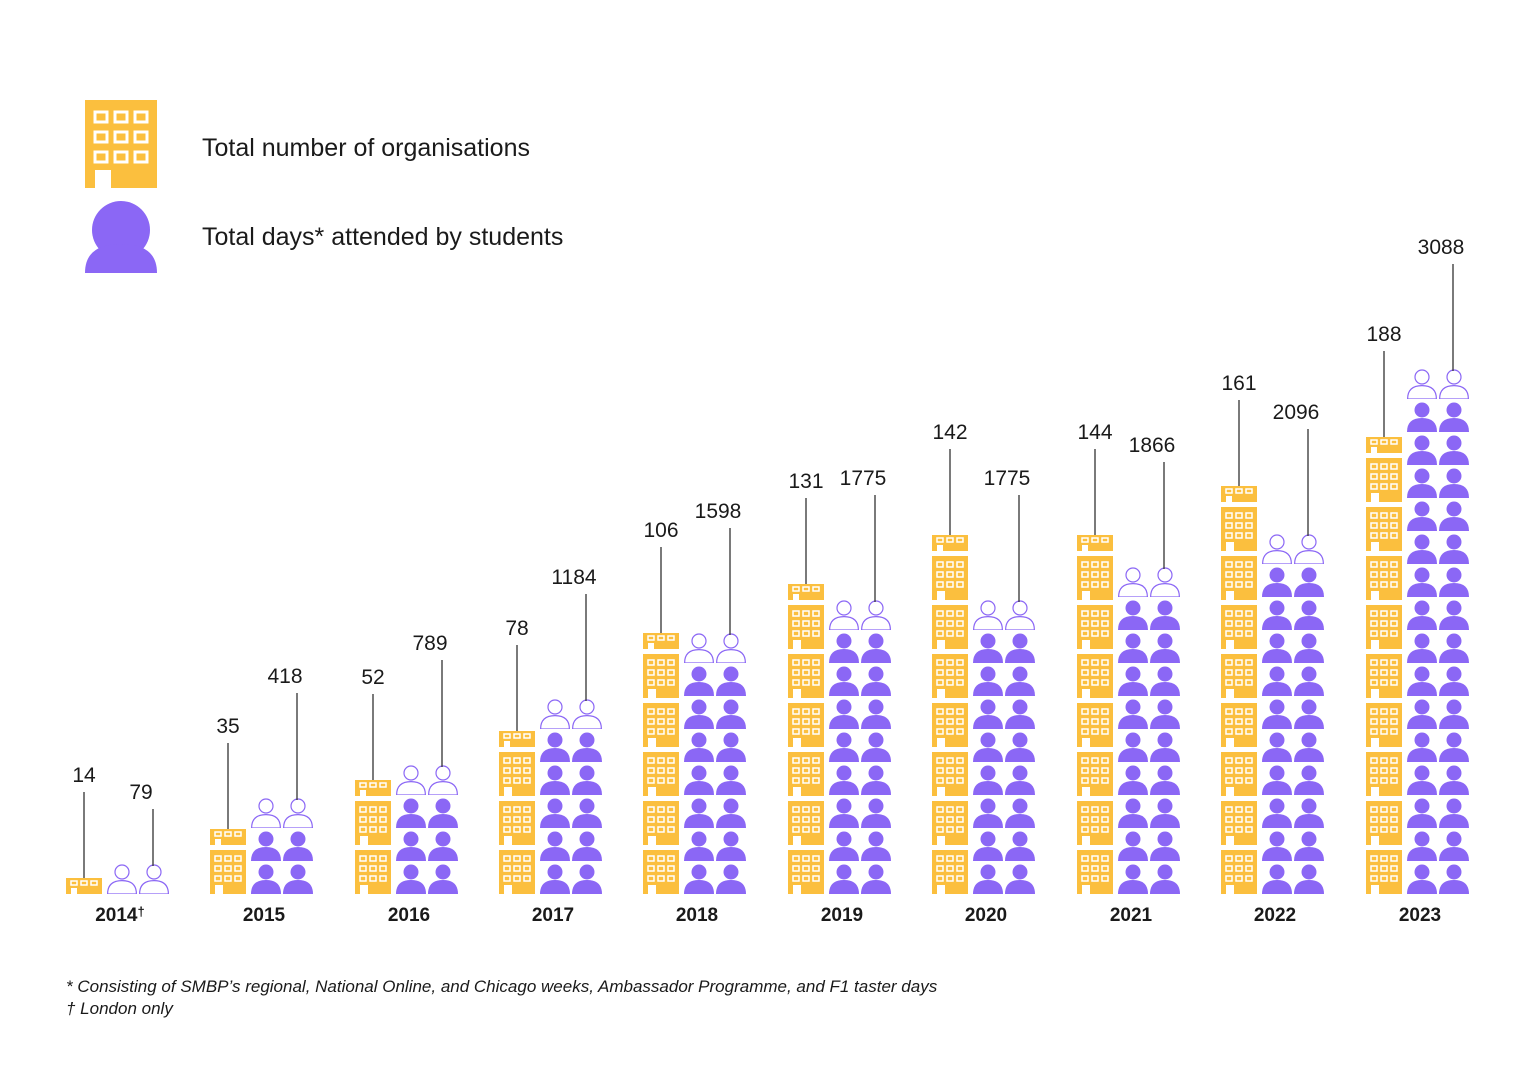  What do you see at coordinates (1454, 714) in the screenshot?
I see `student-icon-2023-5b` at bounding box center [1454, 714].